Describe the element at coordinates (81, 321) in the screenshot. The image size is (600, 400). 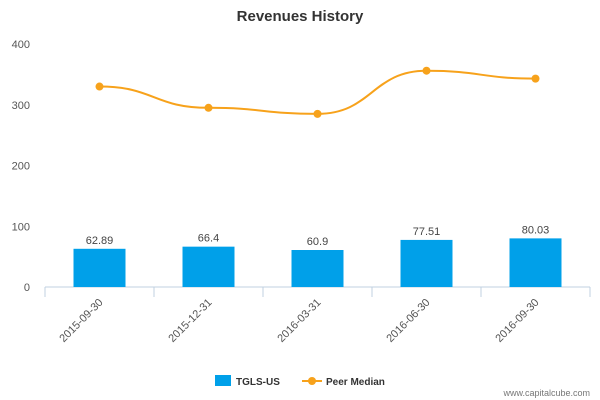
I see `x-tick-label: 2015-09-30` at that location.